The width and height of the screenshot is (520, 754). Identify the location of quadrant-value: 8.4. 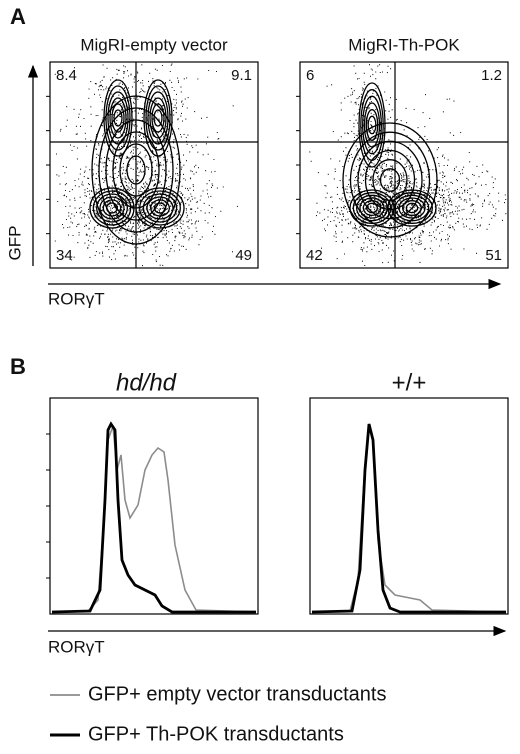
(66, 75).